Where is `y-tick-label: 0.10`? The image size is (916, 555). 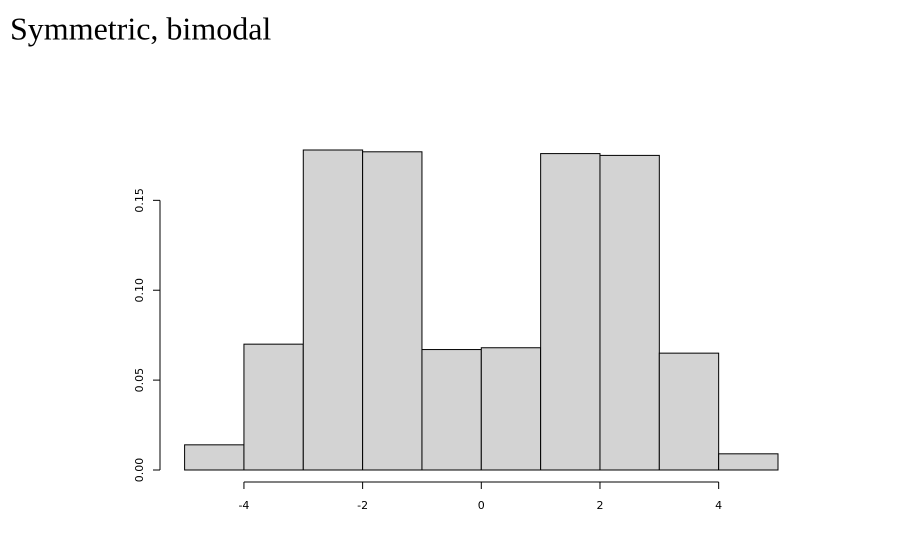
y-tick-label: 0.10 is located at coordinates (139, 290).